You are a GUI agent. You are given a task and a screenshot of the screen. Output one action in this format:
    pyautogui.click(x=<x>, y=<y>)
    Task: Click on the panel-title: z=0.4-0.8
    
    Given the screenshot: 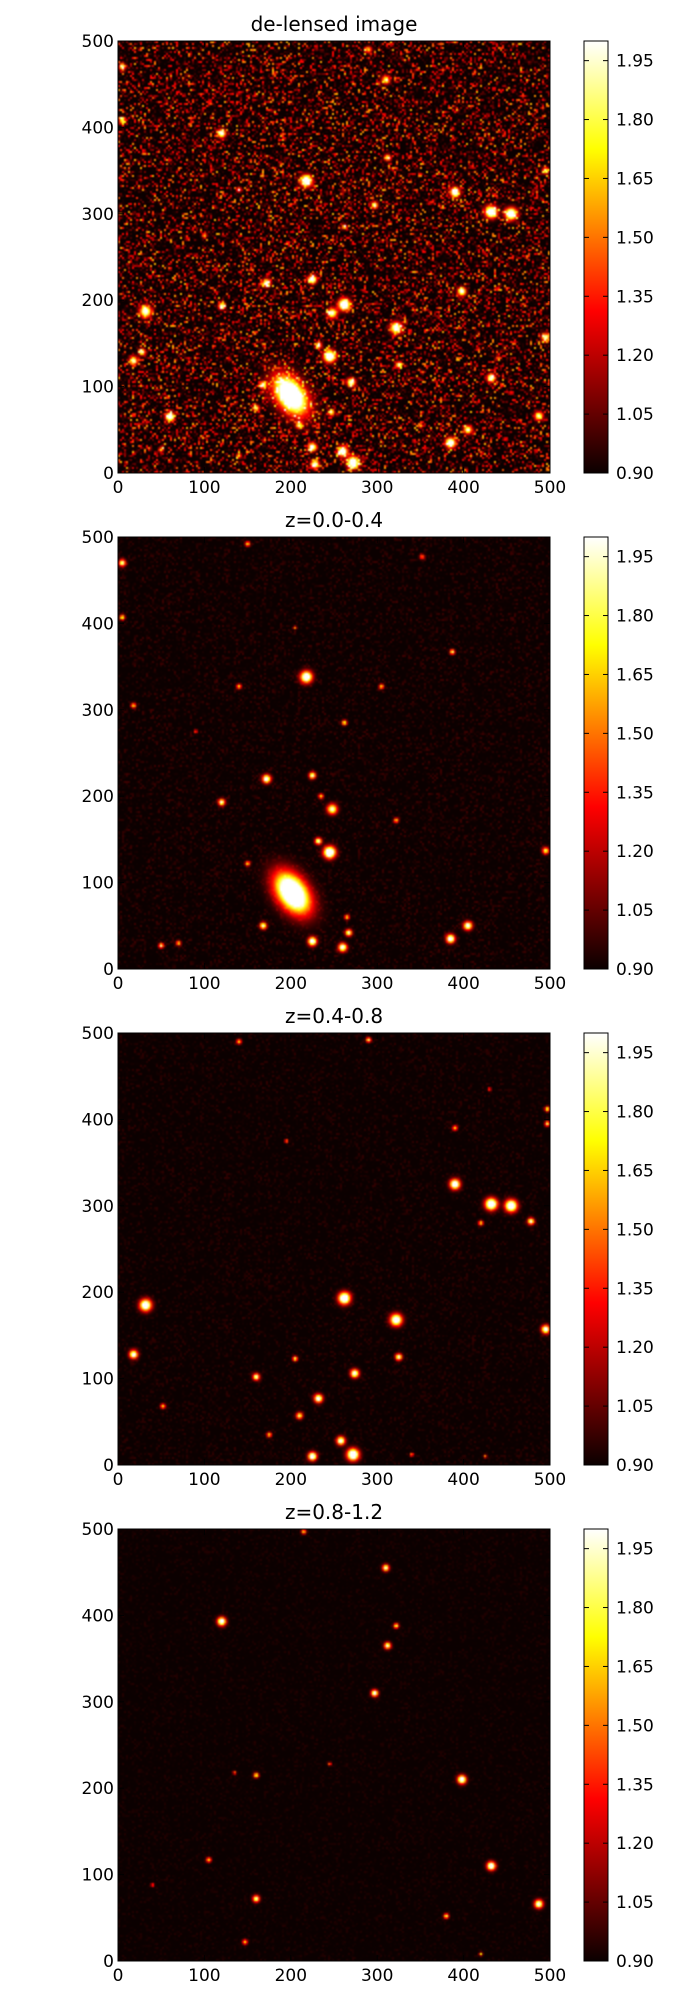 What is the action you would take?
    pyautogui.click(x=334, y=1016)
    